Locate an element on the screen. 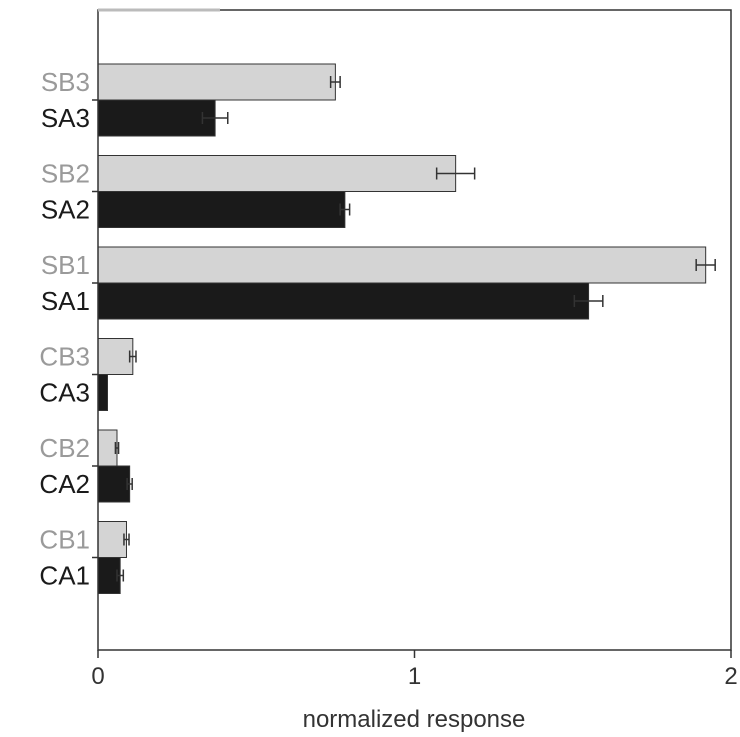 The height and width of the screenshot is (737, 740). label-sa3: SA3 is located at coordinates (65, 118).